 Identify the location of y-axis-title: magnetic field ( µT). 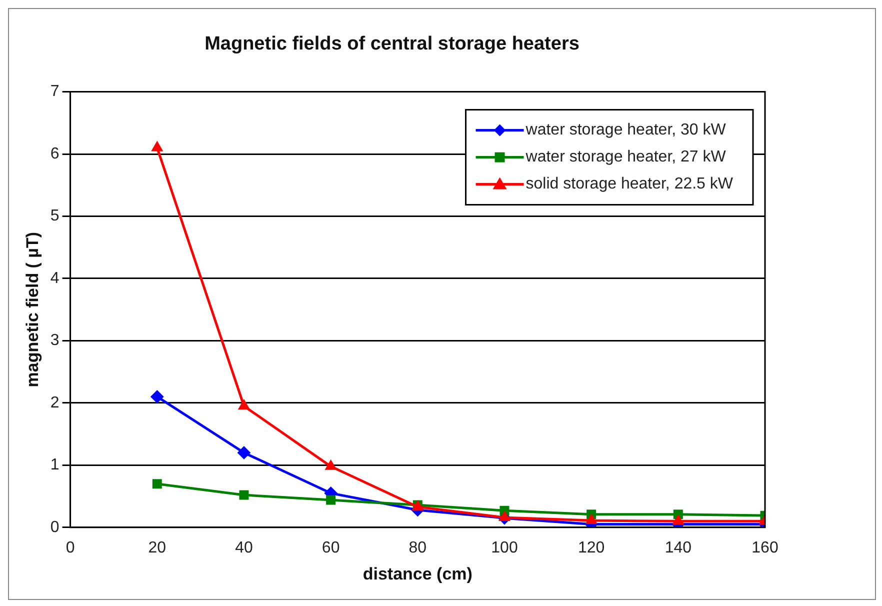
(32, 310).